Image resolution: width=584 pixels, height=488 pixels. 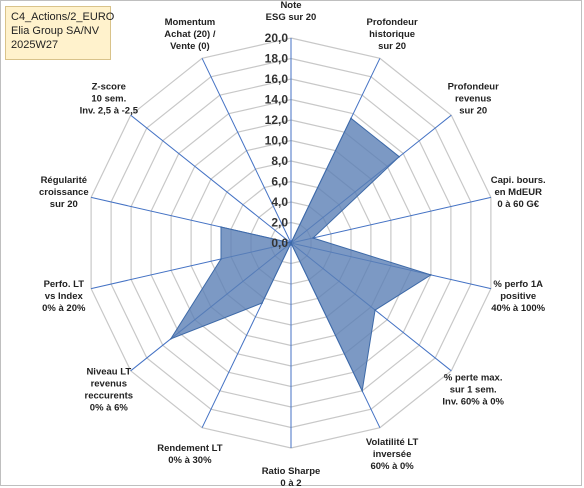 What do you see at coordinates (55, 31) in the screenshot?
I see `info-company: Elia Group SA/NV` at bounding box center [55, 31].